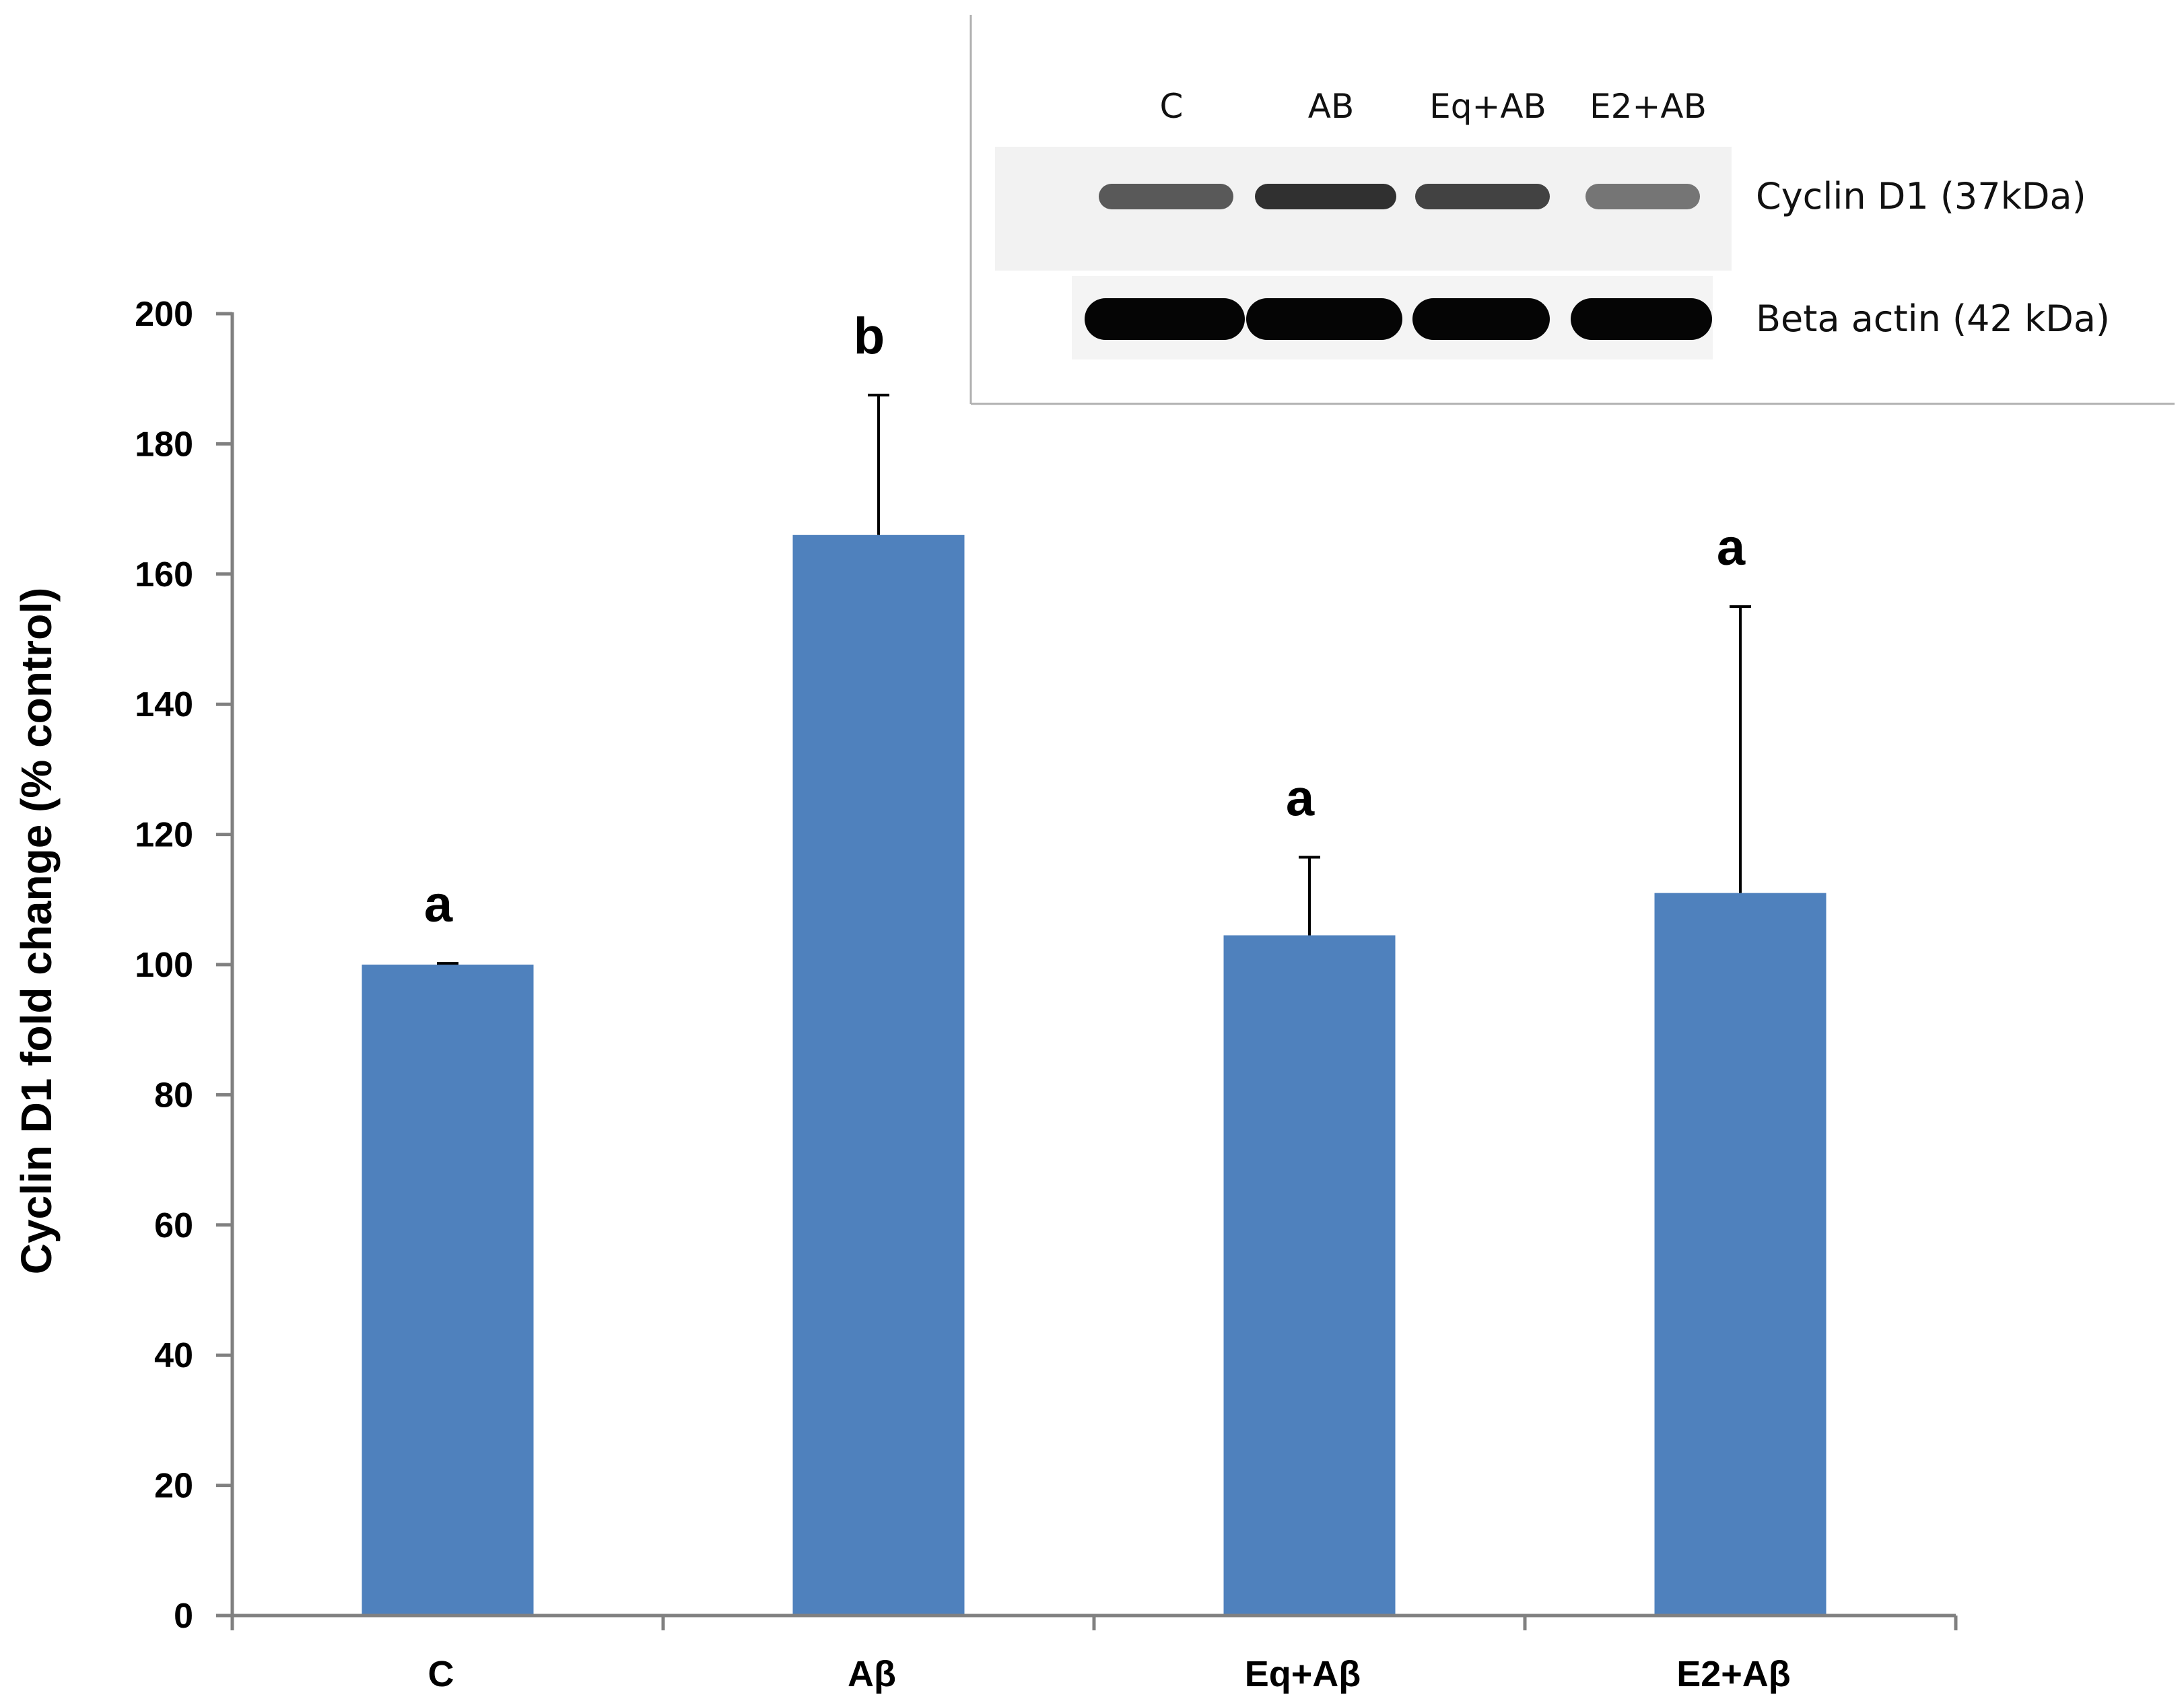 This screenshot has height=1699, width=2184. What do you see at coordinates (1364, 253) in the screenshot?
I see `blot-strips` at bounding box center [1364, 253].